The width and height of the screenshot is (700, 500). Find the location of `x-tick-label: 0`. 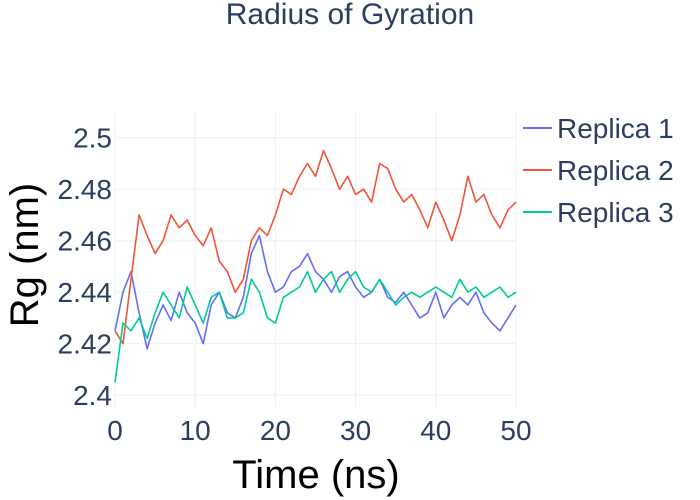

x-tick-label: 0 is located at coordinates (115, 430).